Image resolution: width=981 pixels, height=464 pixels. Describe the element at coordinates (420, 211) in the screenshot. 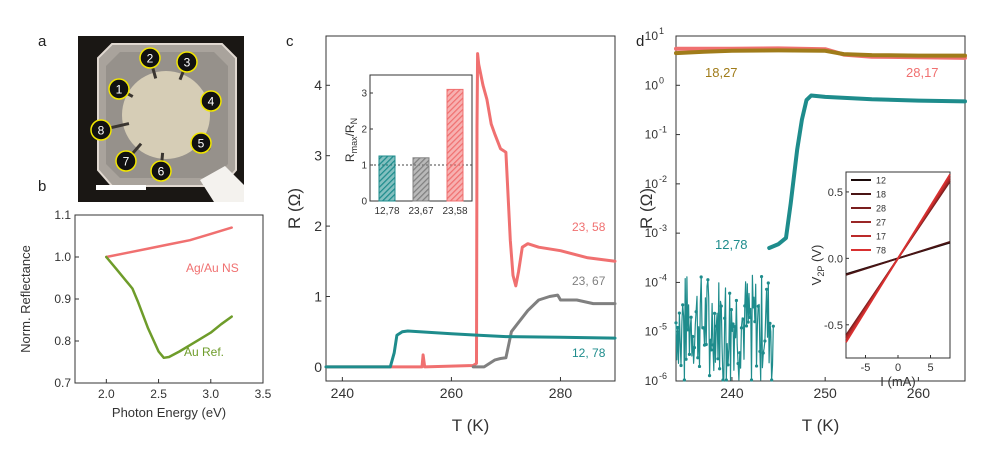

I see `inset-x-tick-label: 23,67` at that location.